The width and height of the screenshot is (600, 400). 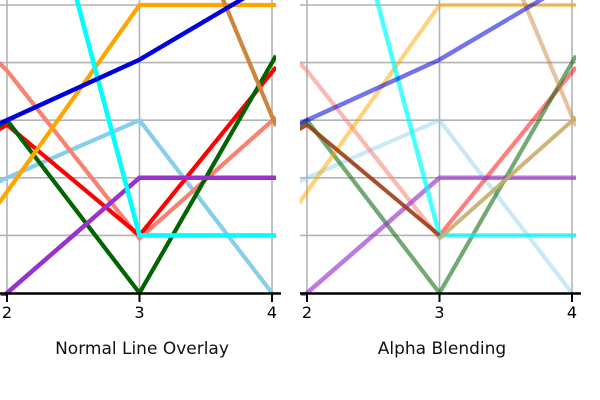 I want to click on panel-title-normal: Normal Line Overlay, so click(x=142, y=349).